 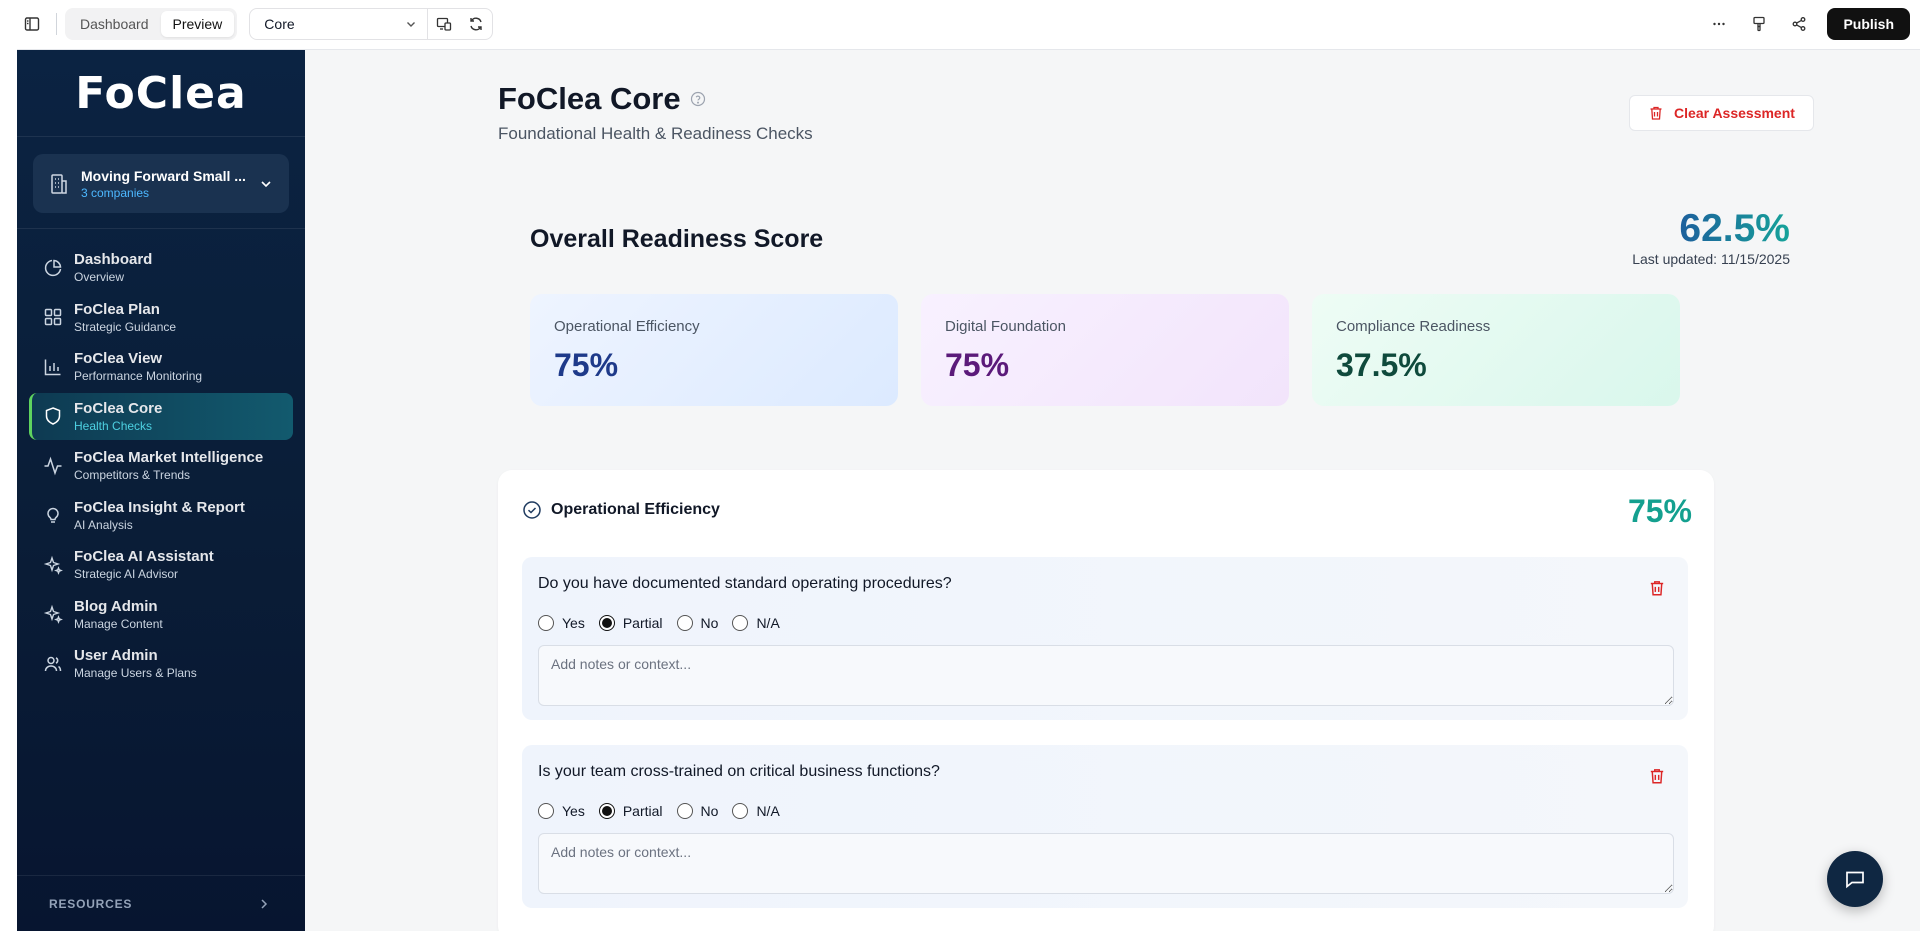 I want to click on shield-icon, so click(x=53, y=416).